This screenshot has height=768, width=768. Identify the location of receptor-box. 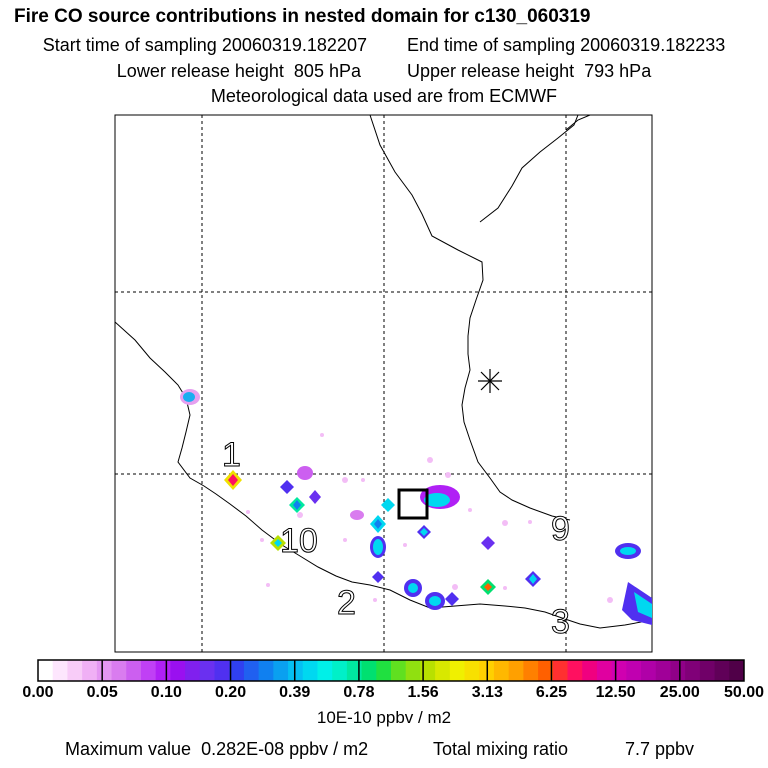
(413, 504).